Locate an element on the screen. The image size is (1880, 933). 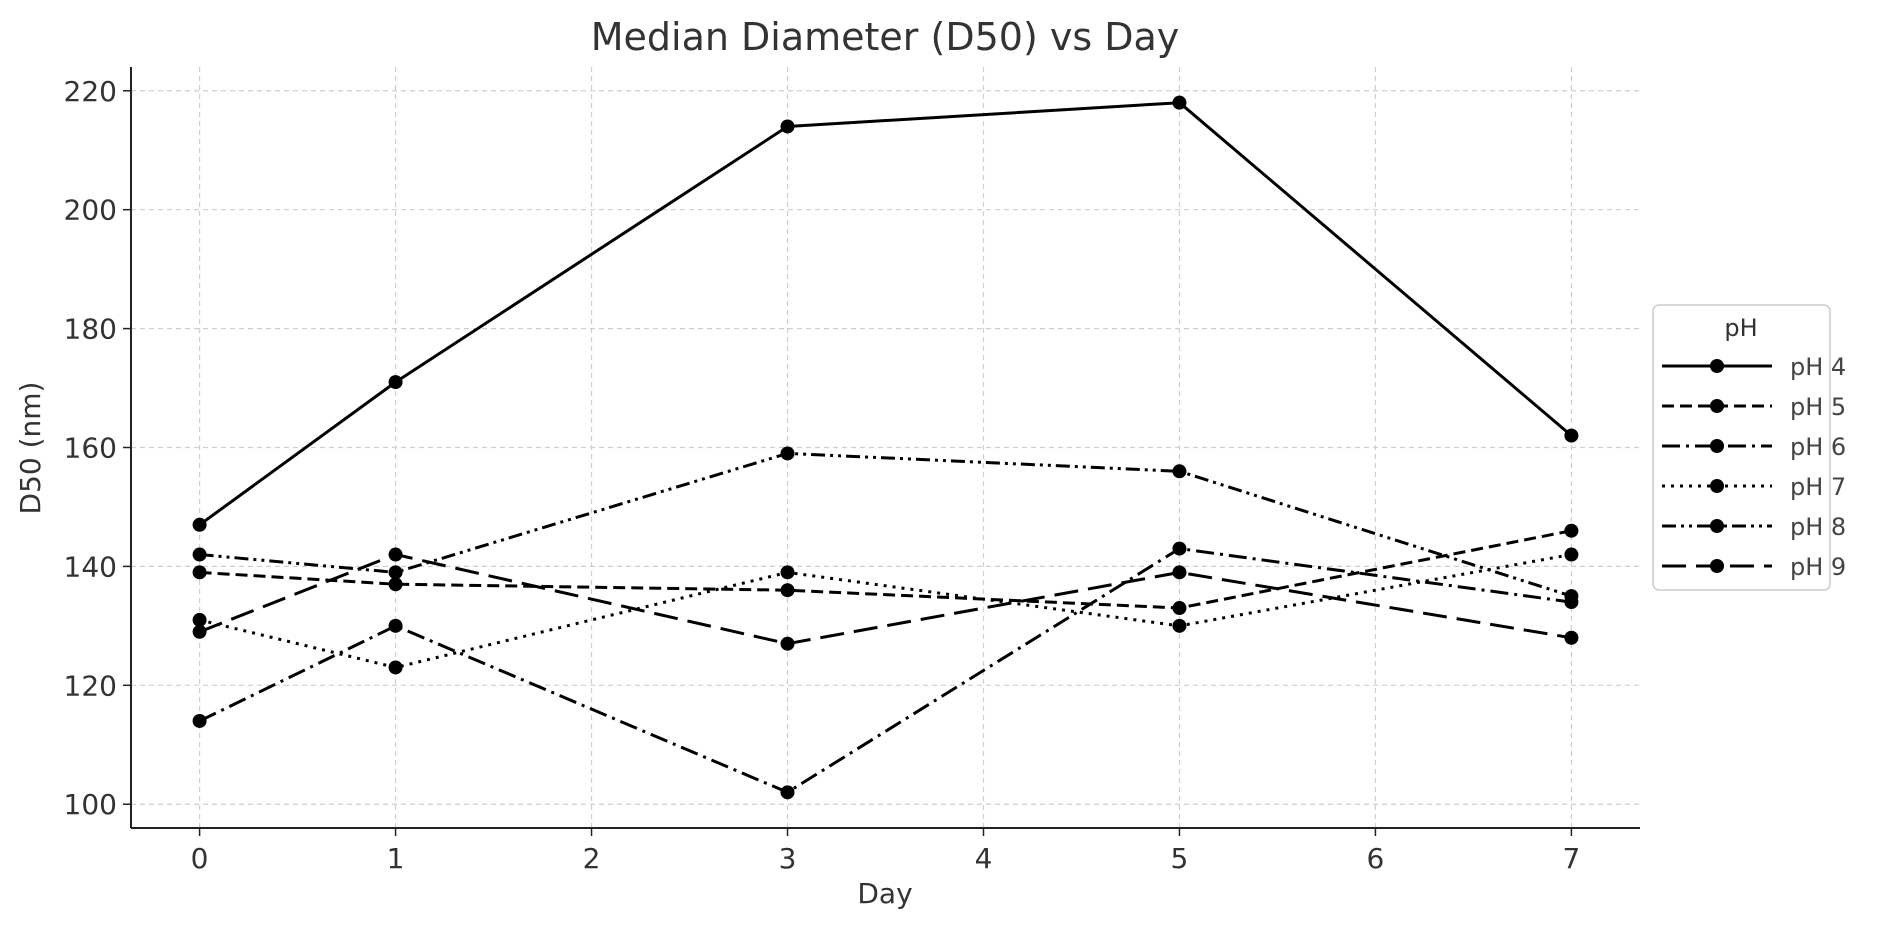
y-tick-label: 140 is located at coordinates (90, 566).